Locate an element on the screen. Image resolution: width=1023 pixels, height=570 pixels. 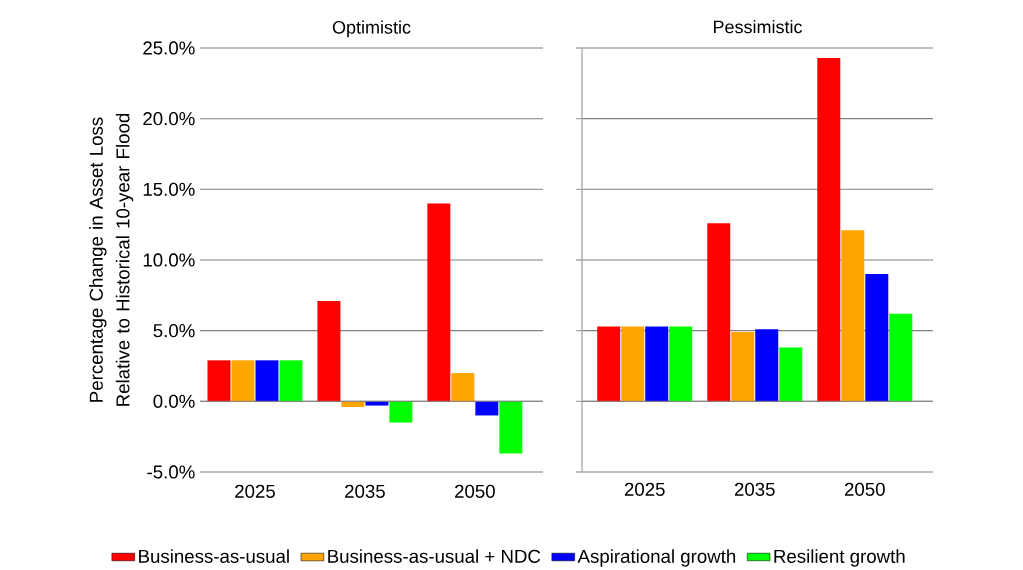
y-tick-label: 5.0% is located at coordinates (174, 331).